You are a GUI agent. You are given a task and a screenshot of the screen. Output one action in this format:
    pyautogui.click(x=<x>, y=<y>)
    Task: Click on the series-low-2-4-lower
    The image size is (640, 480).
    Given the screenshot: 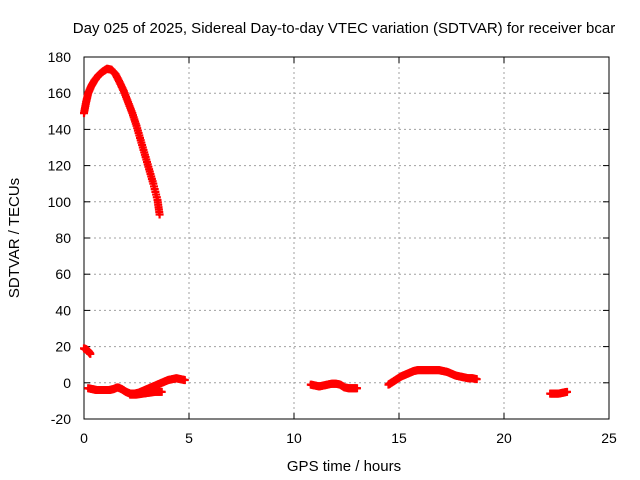 What is the action you would take?
    pyautogui.click(x=146, y=393)
    